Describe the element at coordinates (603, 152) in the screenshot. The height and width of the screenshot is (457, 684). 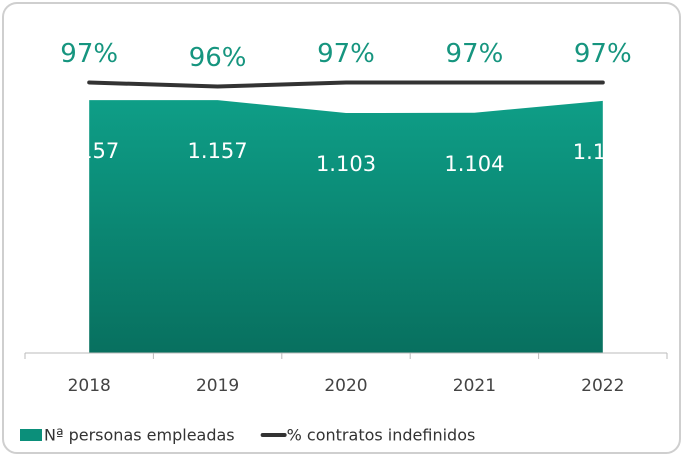
I see `data-label: 1.154` at that location.